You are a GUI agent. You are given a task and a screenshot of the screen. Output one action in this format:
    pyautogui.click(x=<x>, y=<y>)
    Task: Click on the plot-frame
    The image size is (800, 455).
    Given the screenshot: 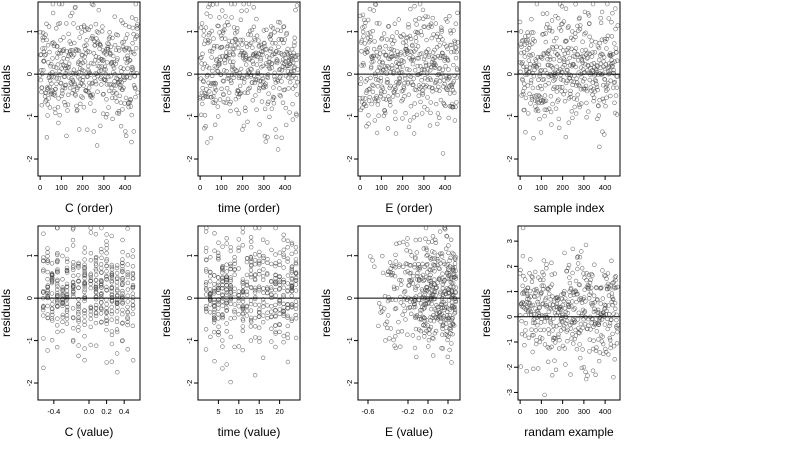 What is the action you would take?
    pyautogui.click(x=409, y=89)
    